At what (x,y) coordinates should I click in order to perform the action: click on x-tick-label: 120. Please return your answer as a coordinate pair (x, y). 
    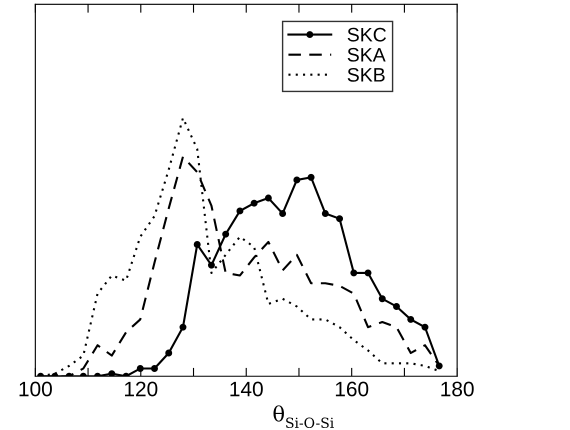
    Looking at the image, I should click on (141, 389).